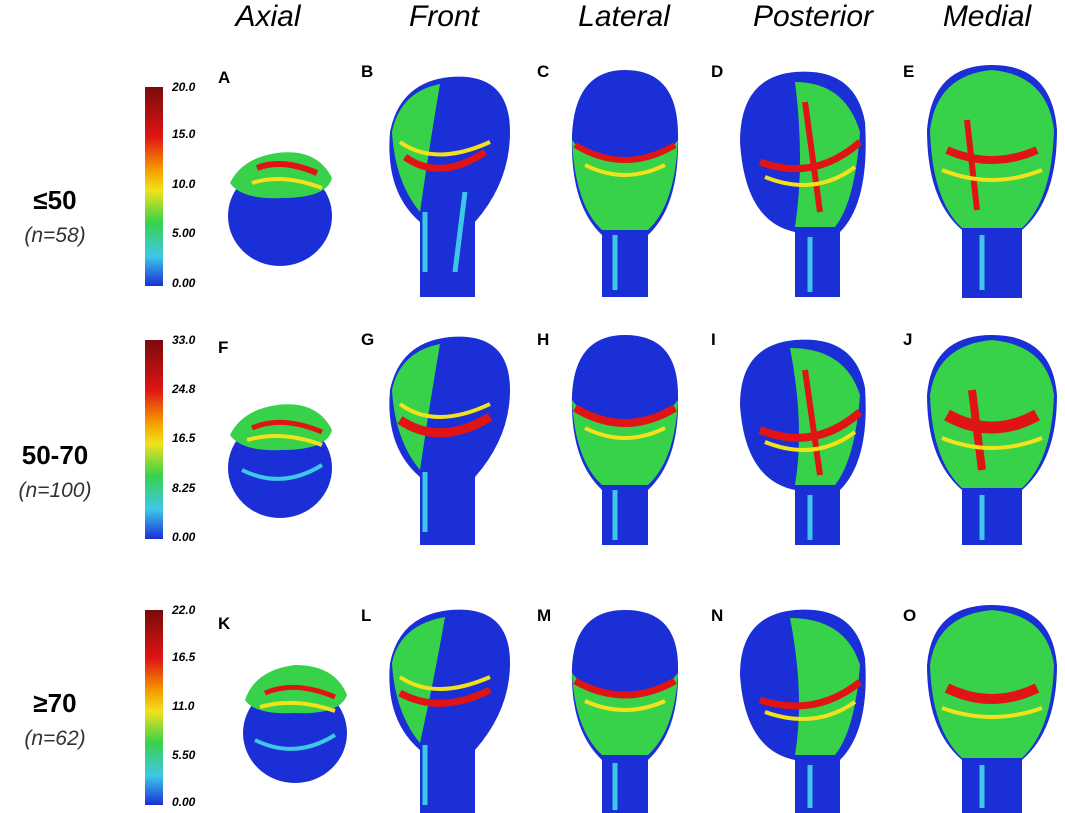 The width and height of the screenshot is (1065, 813). What do you see at coordinates (184, 233) in the screenshot?
I see `colorbar-tick: 5.00` at bounding box center [184, 233].